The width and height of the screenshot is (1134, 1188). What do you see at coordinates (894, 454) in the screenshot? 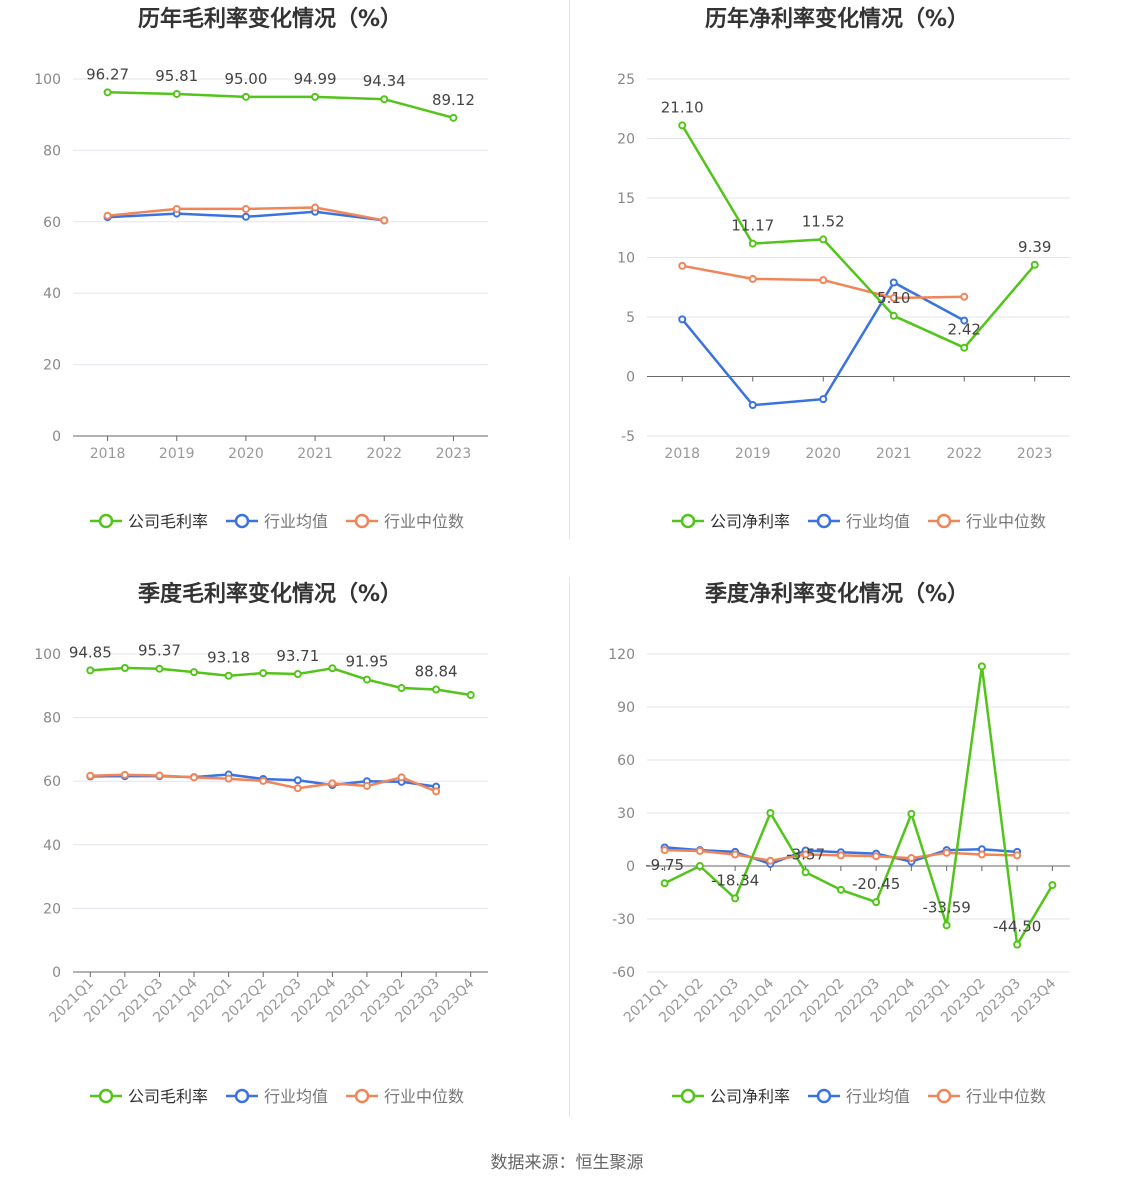
I see `x-tick-label: 2021` at bounding box center [894, 454].